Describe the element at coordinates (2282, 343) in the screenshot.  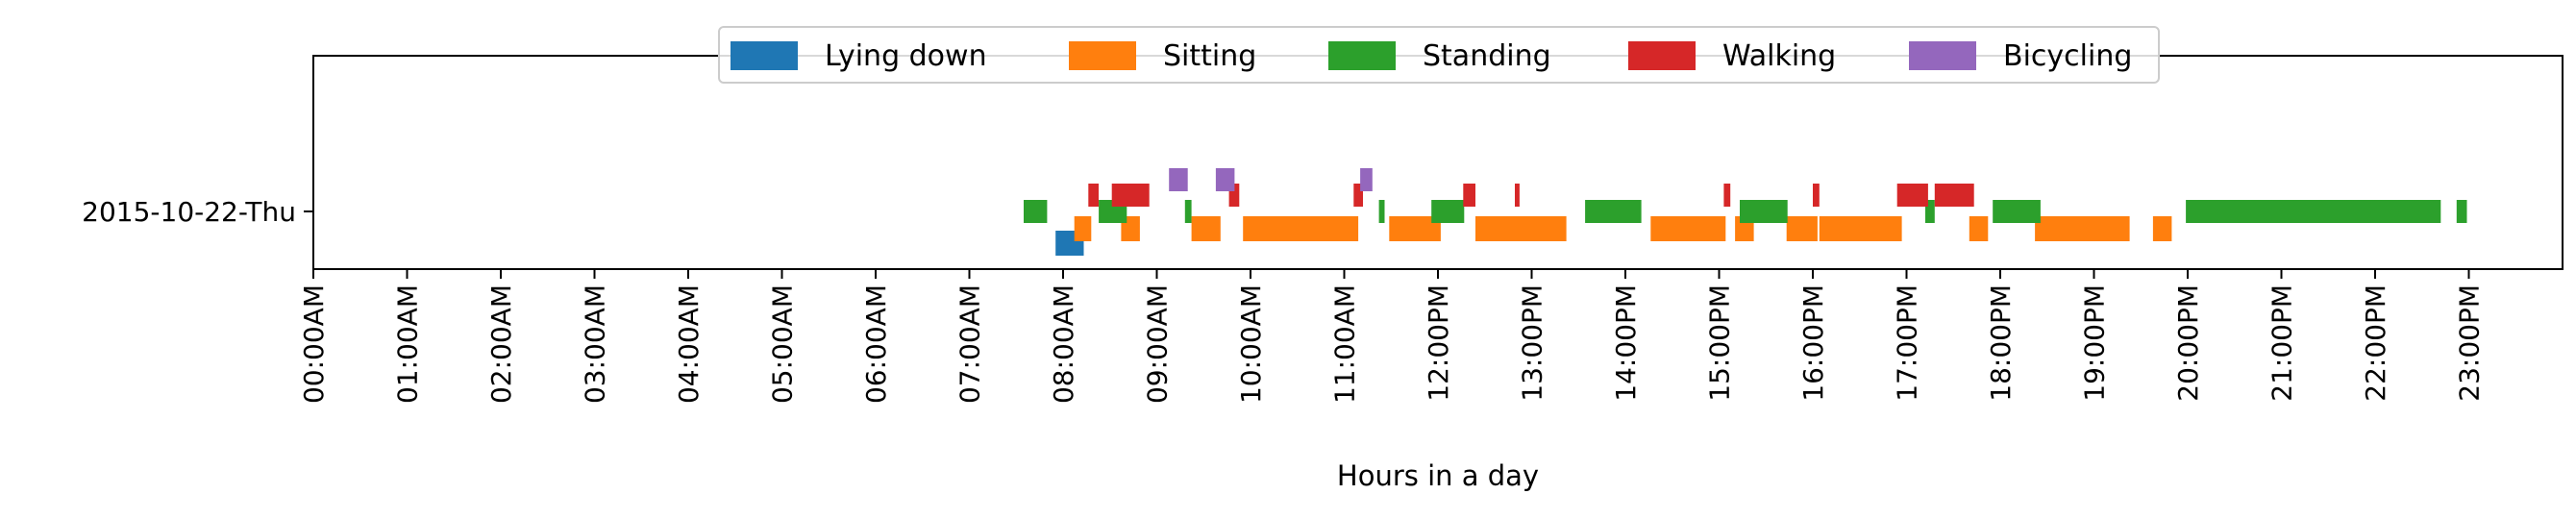
I see `x-tick-label: 21:00PM` at that location.